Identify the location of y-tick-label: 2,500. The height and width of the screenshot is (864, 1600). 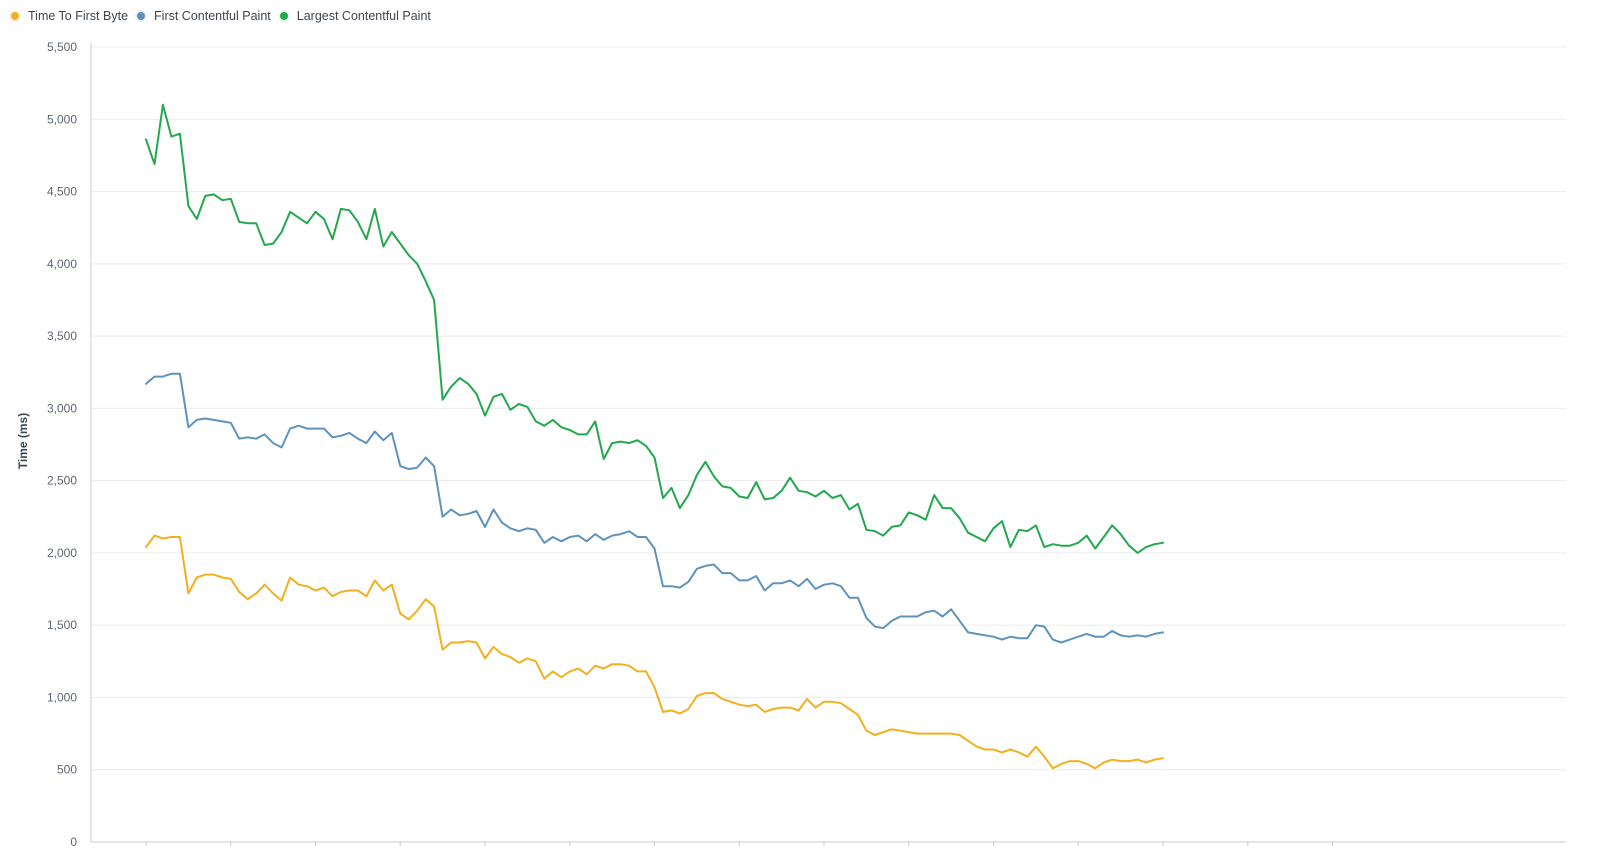
(62, 481).